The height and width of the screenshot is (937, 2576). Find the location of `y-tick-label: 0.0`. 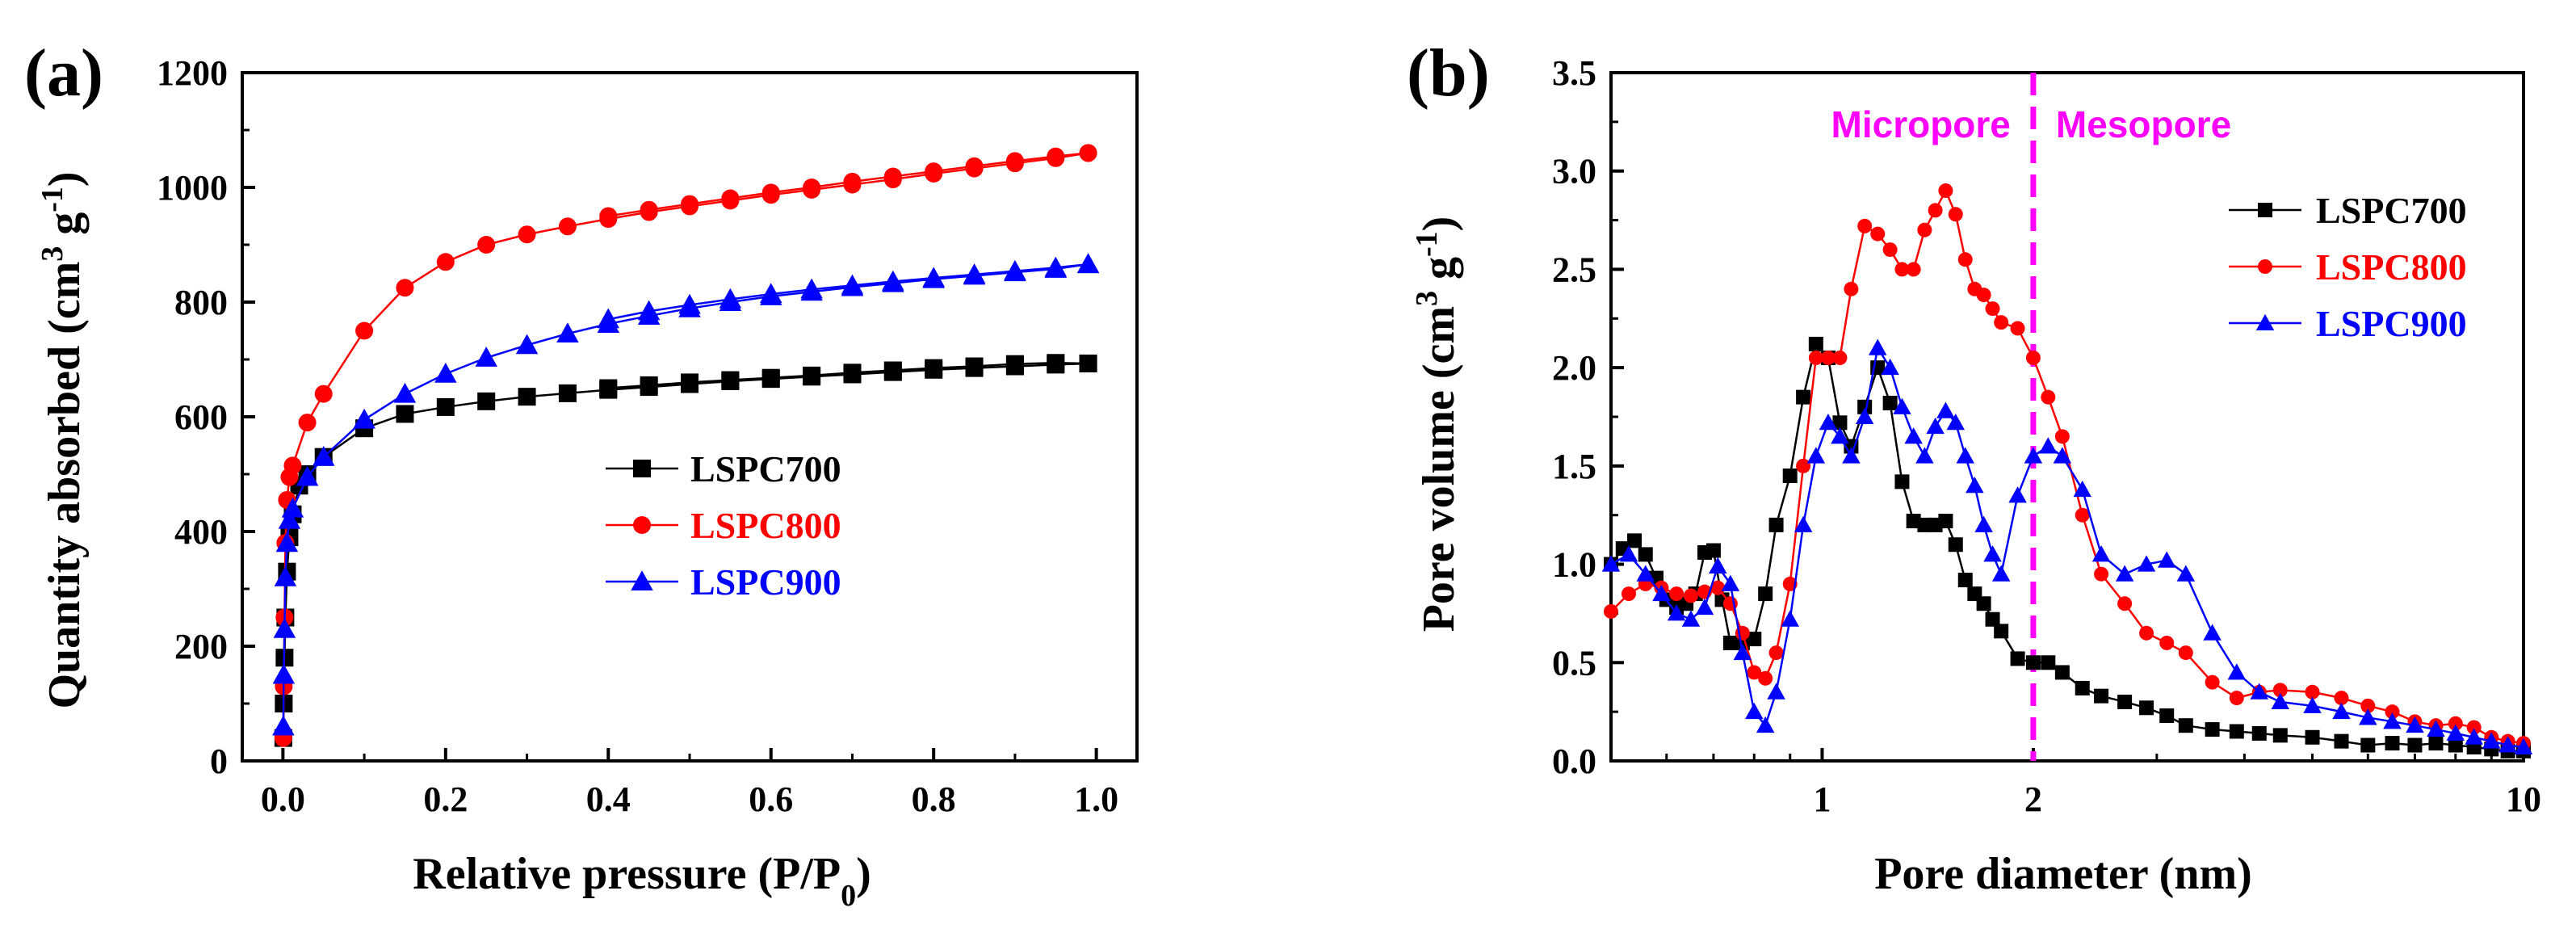

y-tick-label: 0.0 is located at coordinates (1574, 761).